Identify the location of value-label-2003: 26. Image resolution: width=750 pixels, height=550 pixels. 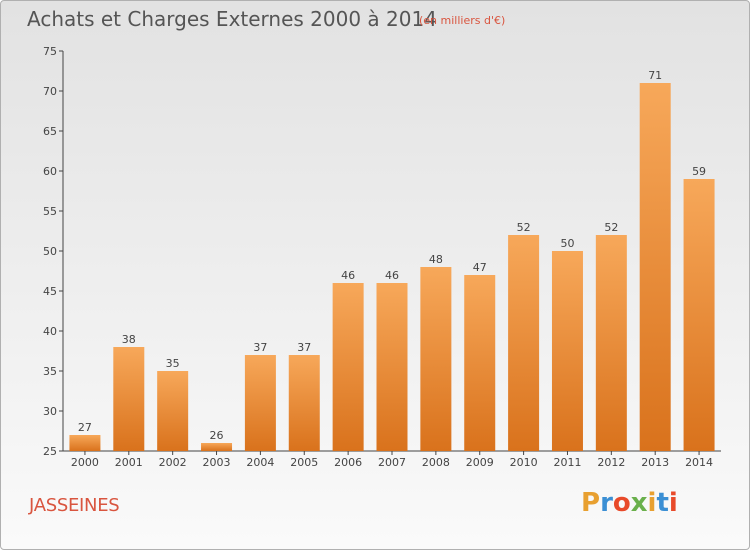
(217, 435).